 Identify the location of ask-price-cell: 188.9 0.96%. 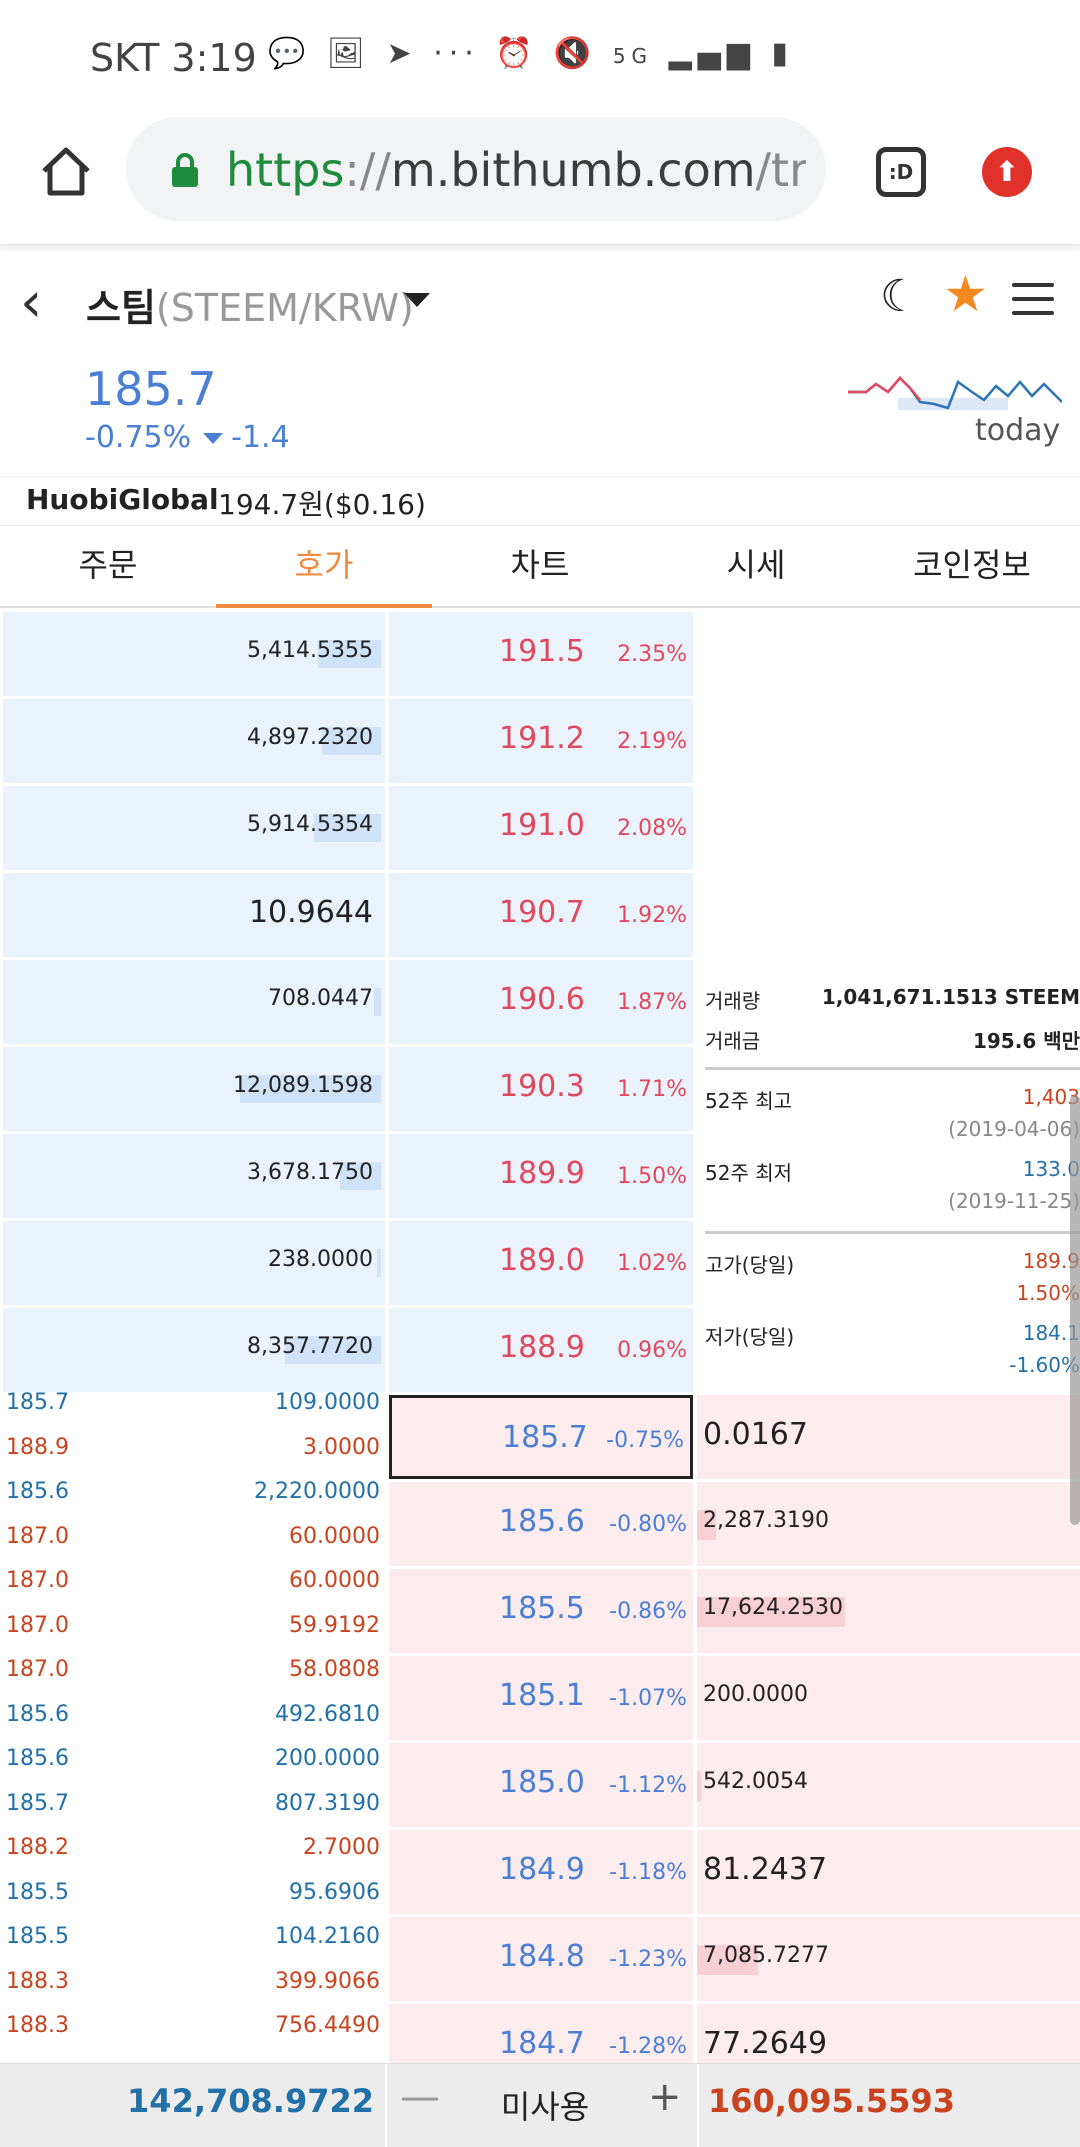
(541, 1350).